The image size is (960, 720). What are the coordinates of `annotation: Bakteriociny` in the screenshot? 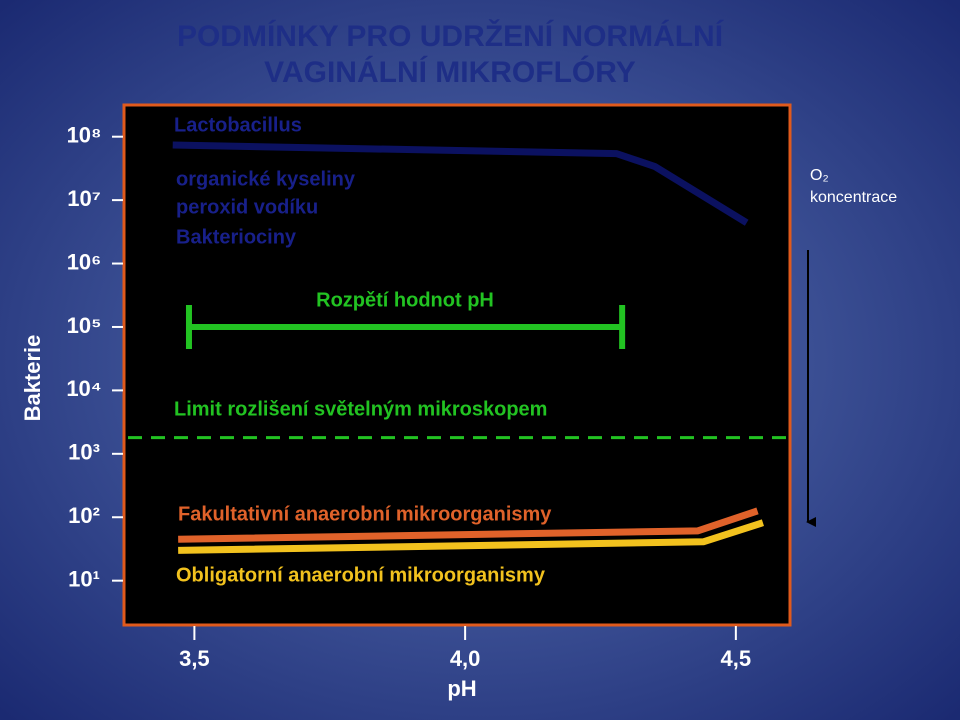 It's located at (236, 237).